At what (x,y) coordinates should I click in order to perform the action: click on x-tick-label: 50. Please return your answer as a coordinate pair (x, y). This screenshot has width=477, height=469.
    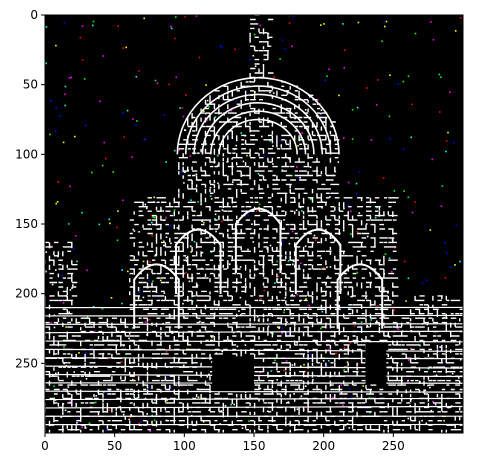
    Looking at the image, I should click on (114, 446).